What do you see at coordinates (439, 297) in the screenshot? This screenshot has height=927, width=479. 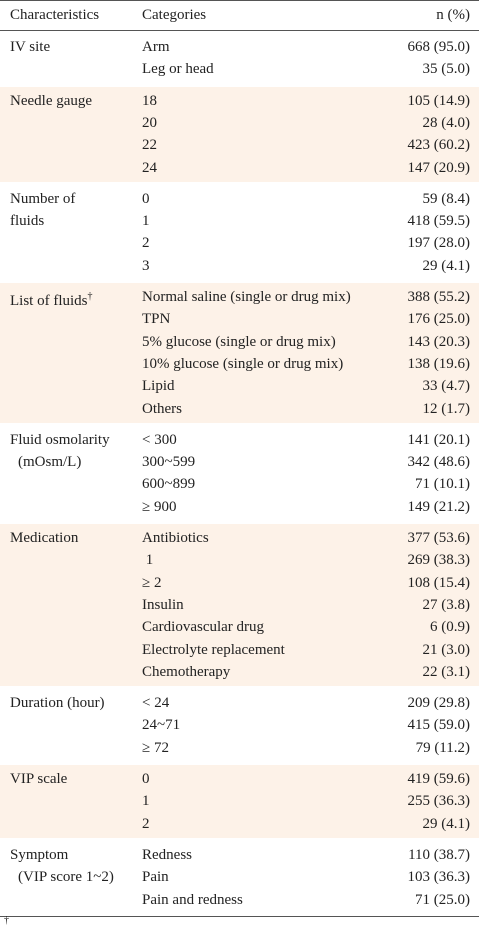 I see `count: 388 (55.2)` at bounding box center [439, 297].